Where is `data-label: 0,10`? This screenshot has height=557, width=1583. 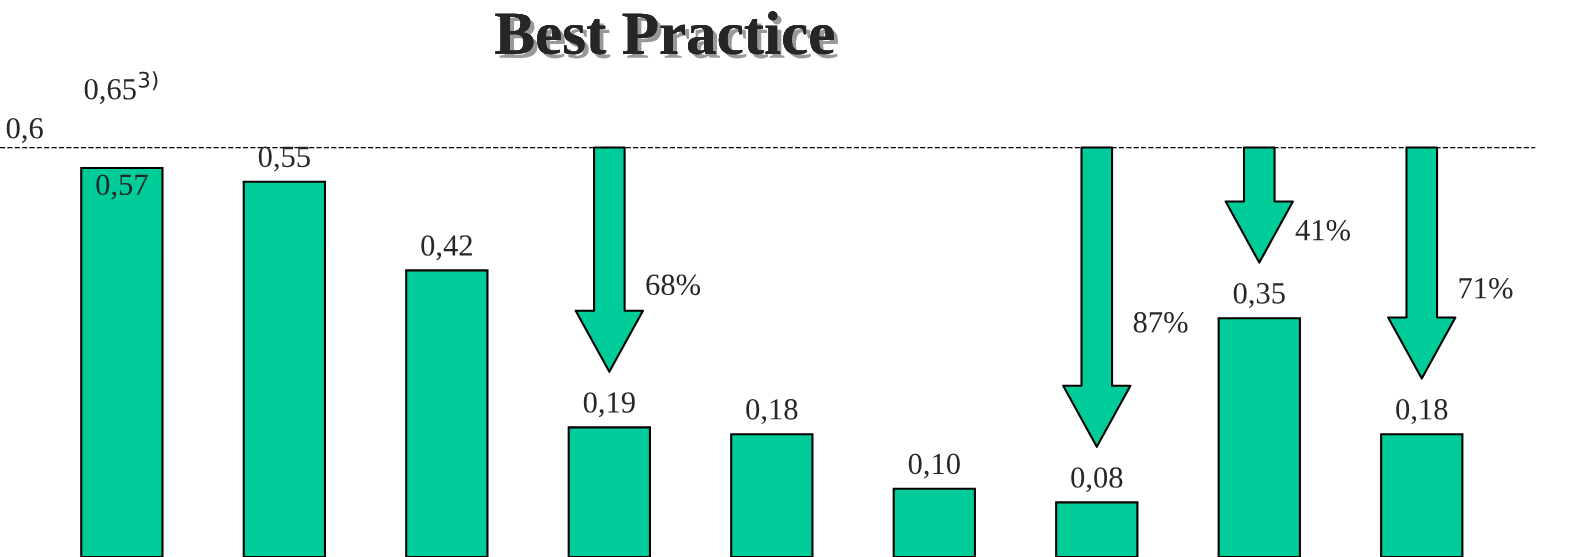 data-label: 0,10 is located at coordinates (934, 466).